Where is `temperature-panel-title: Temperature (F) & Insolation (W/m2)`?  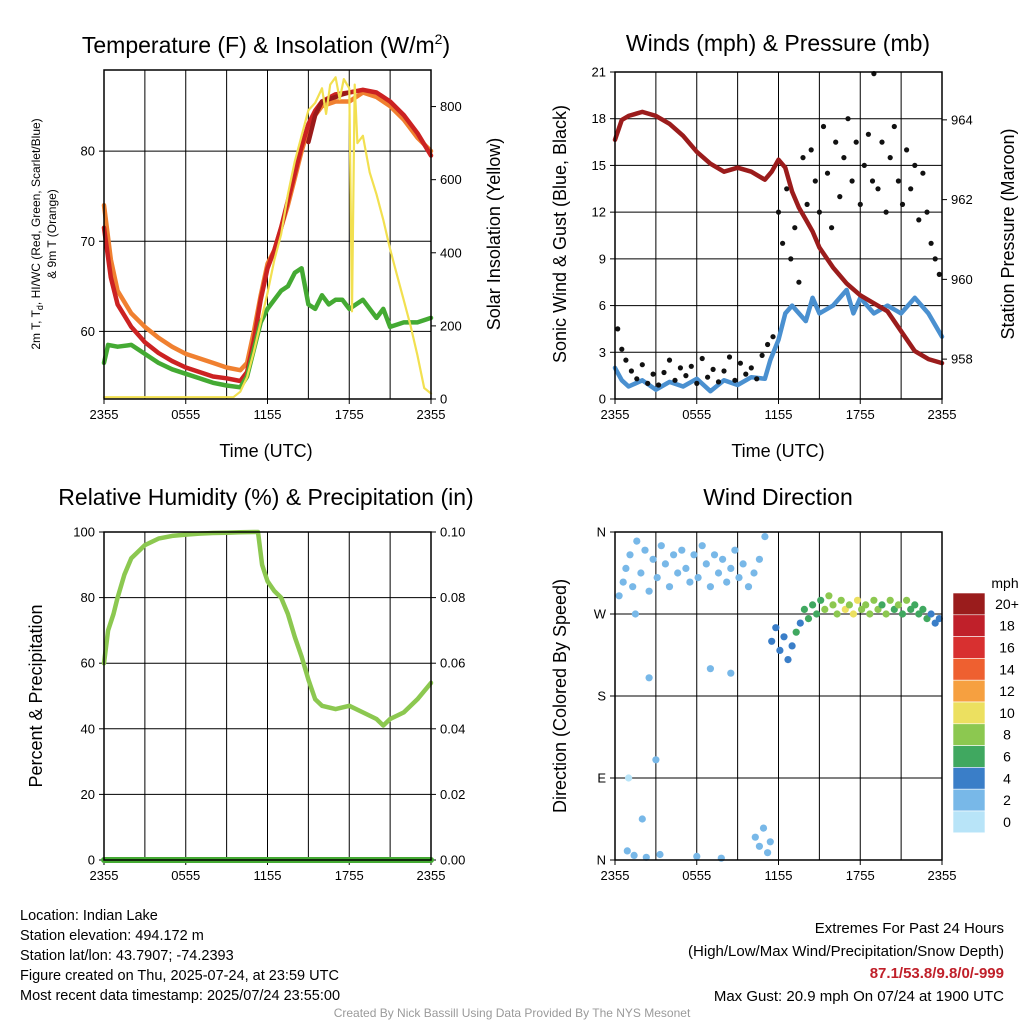 temperature-panel-title: Temperature (F) & Insolation (W/m2) is located at coordinates (266, 44).